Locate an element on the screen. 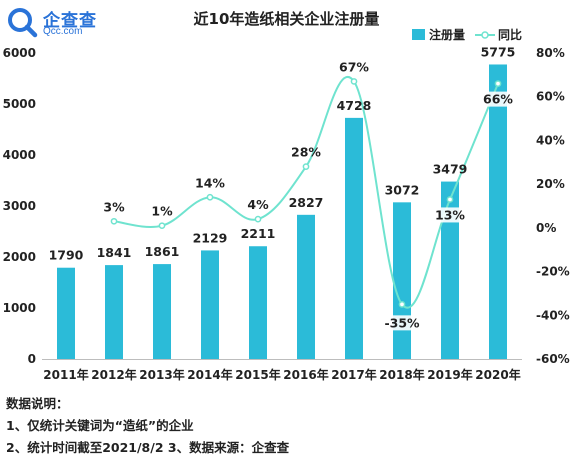 Image resolution: width=573 pixels, height=463 pixels. x-tick-label: 2012年 is located at coordinates (113, 374).